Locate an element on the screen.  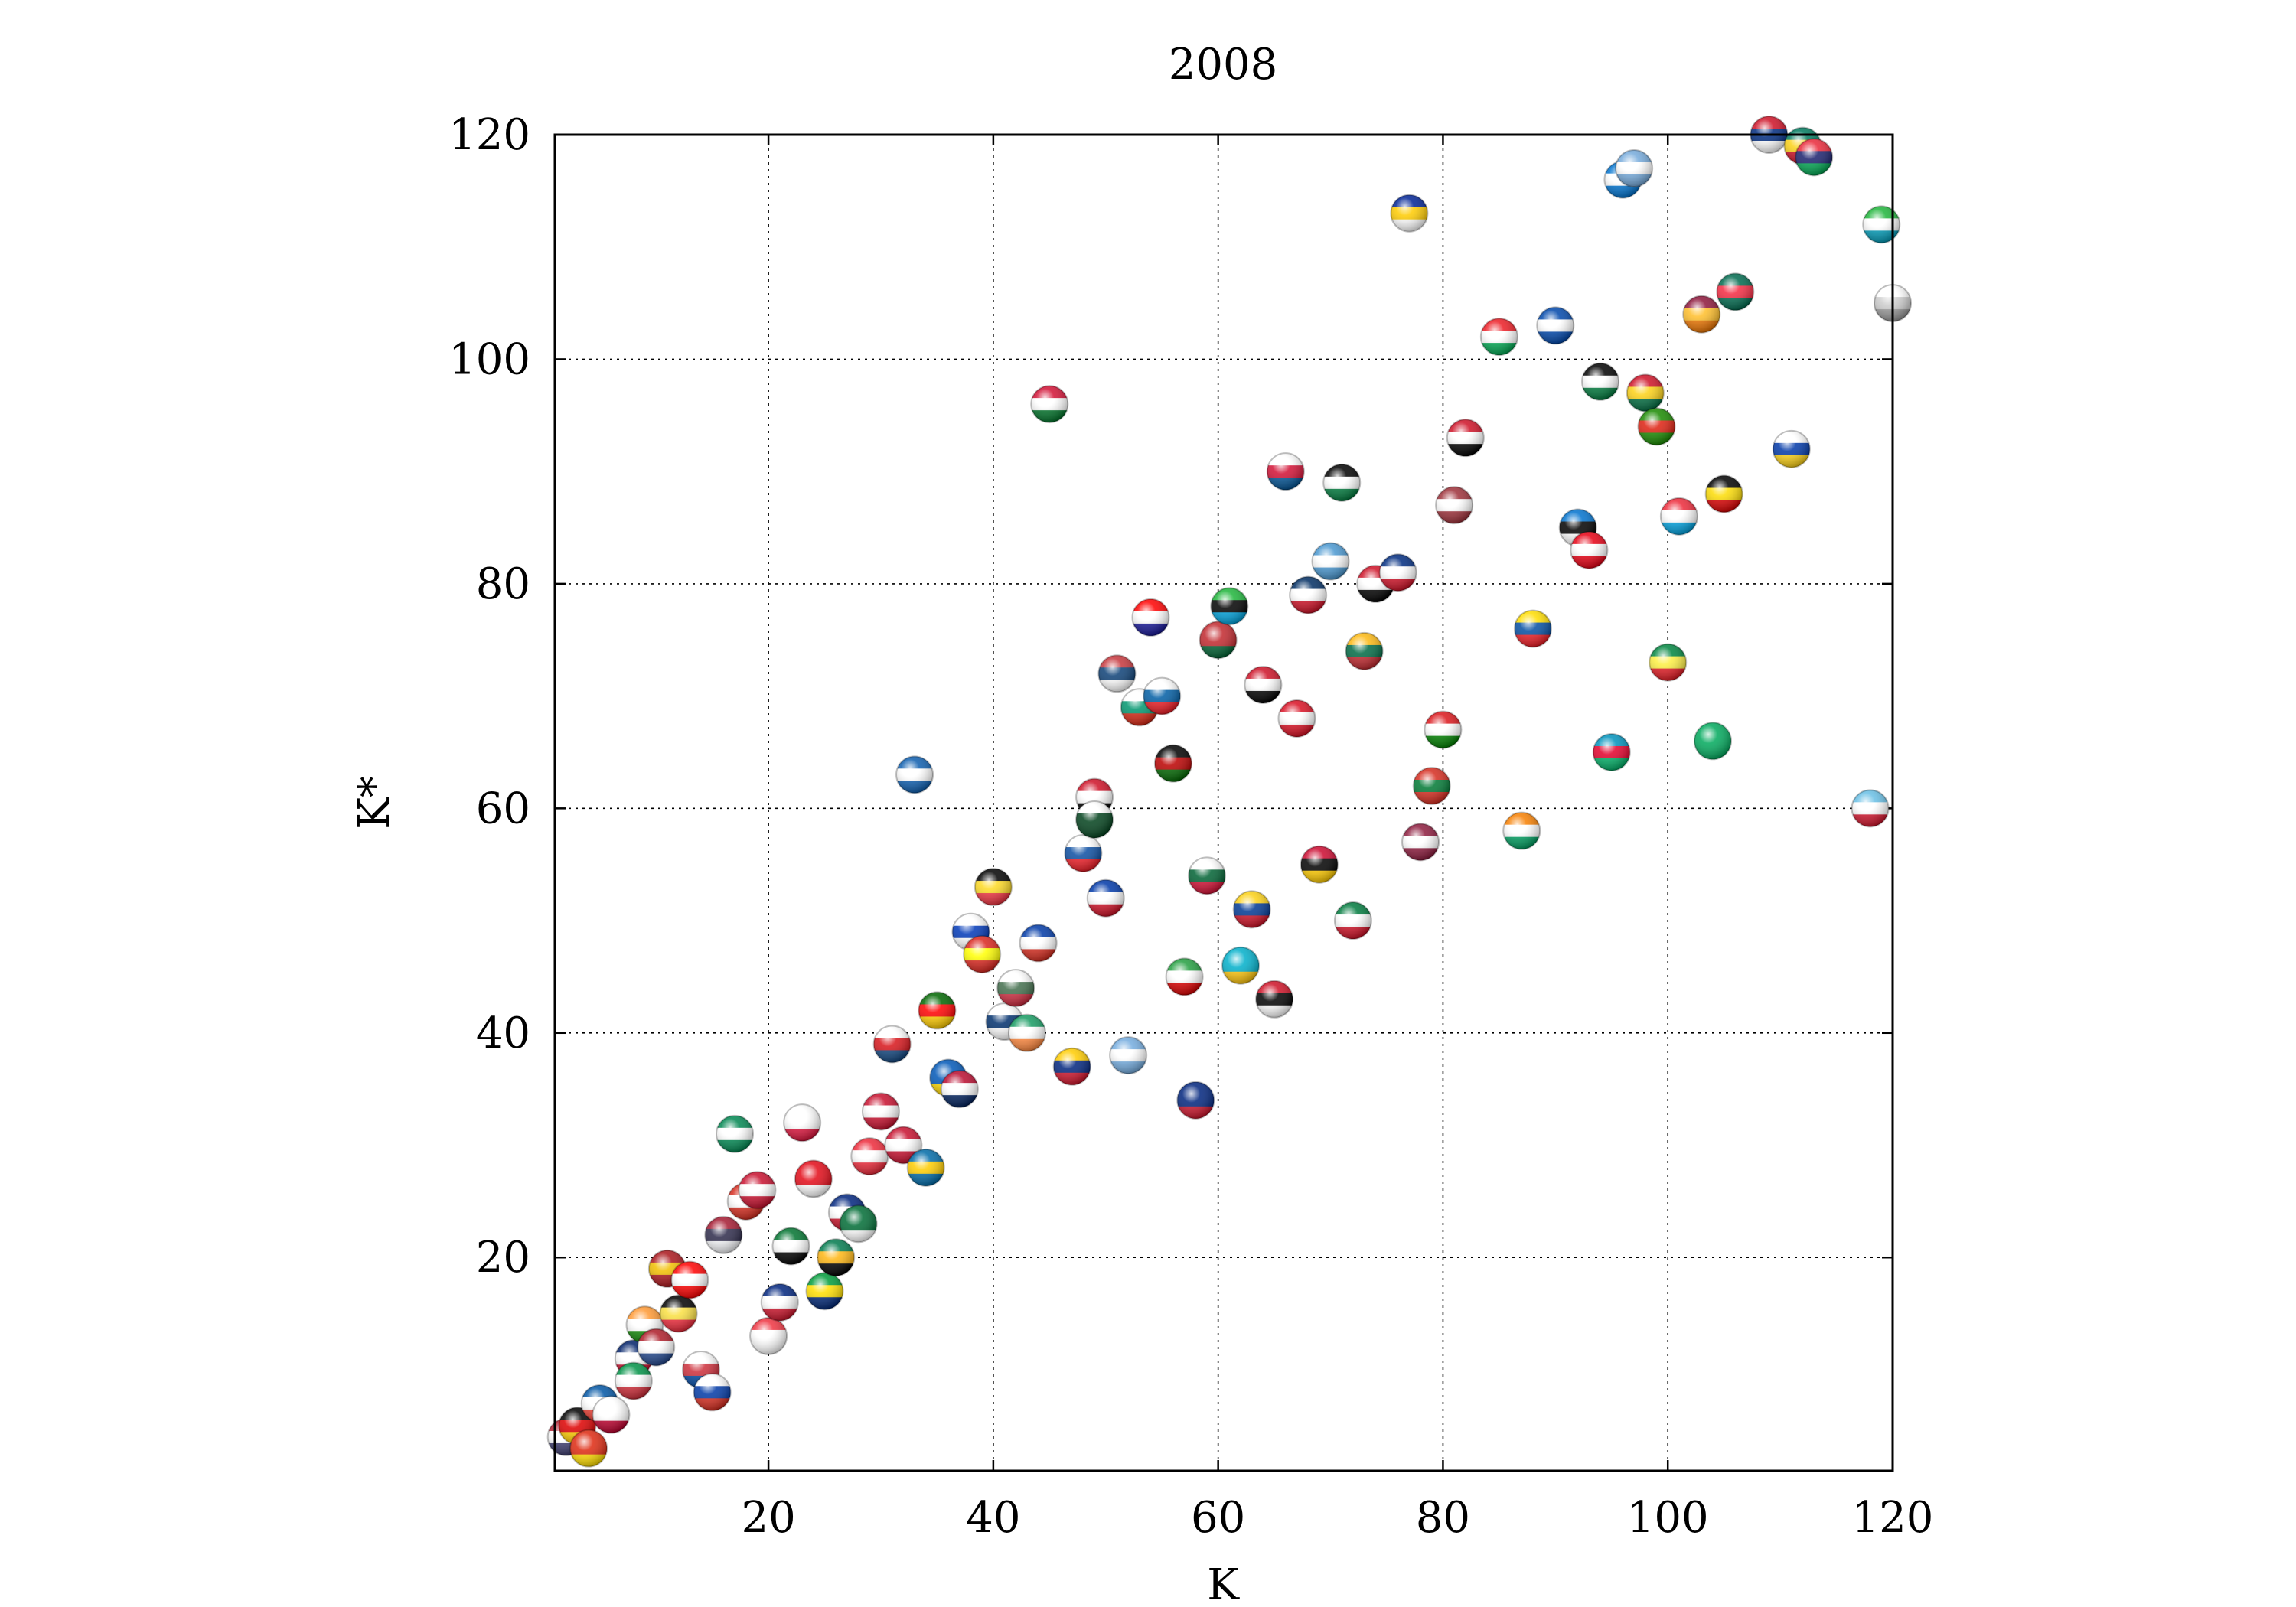
y-tick-label: 60 is located at coordinates (503, 808).